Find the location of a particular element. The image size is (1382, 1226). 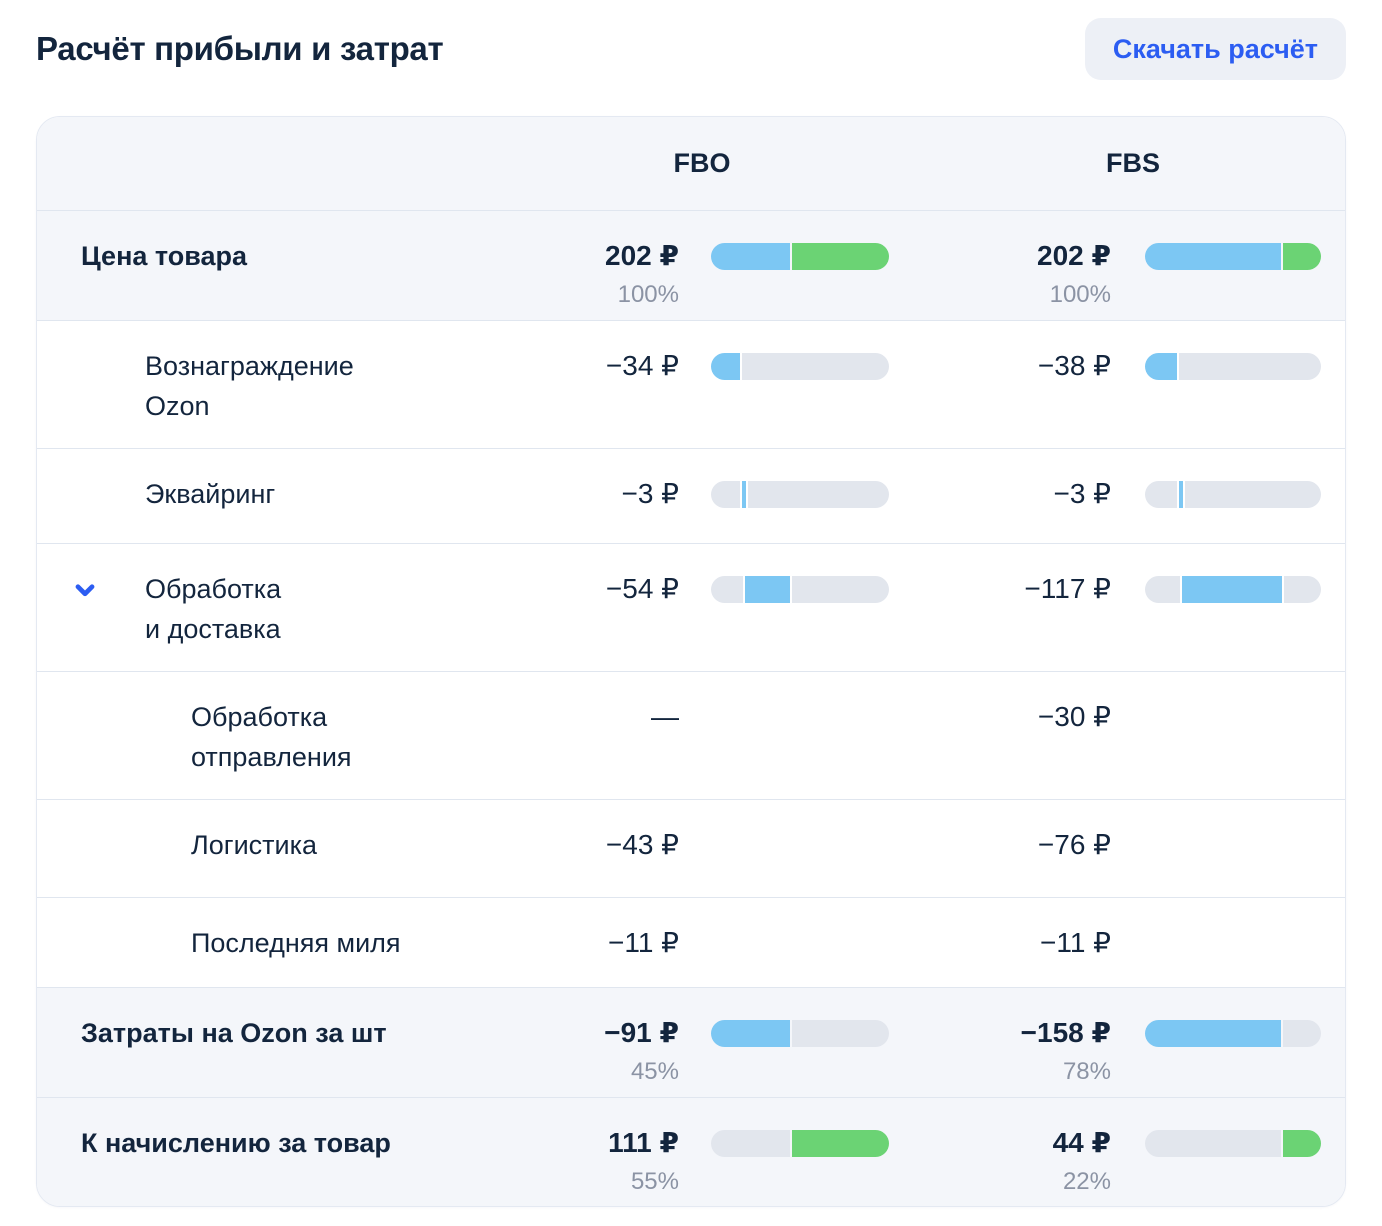

table-row: Обработка и доставка −54 ₽ −117 ₽ is located at coordinates (691, 607).